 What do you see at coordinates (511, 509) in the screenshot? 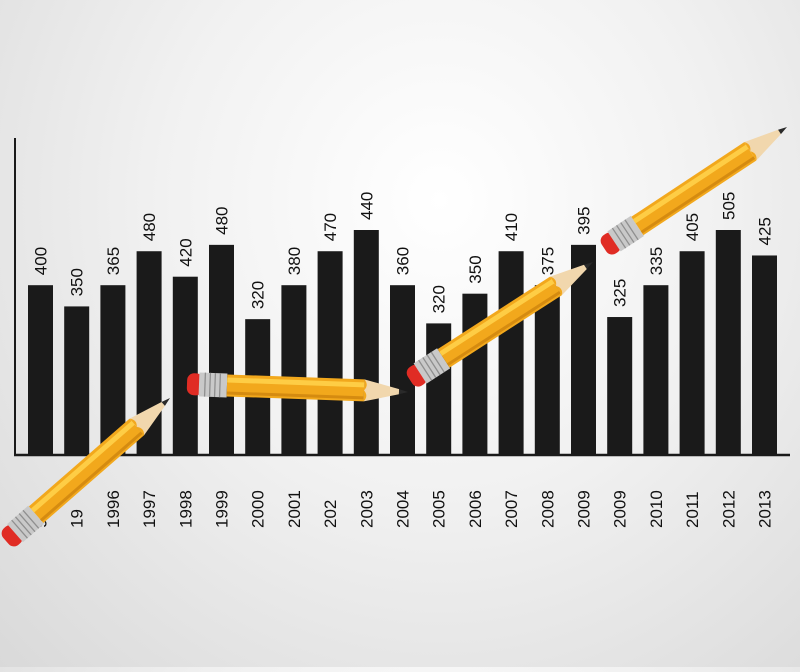
I see `category-label: 2007` at bounding box center [511, 509].